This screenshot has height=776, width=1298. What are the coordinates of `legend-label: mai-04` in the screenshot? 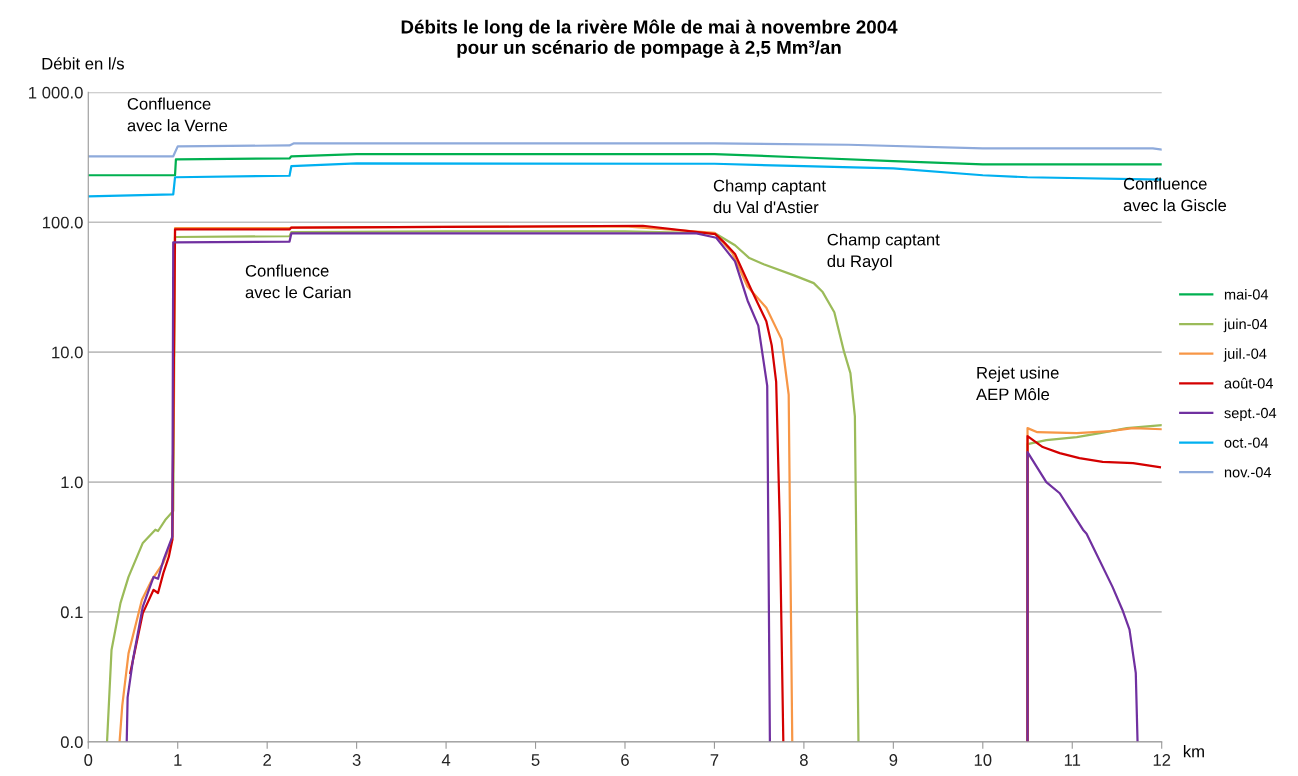 It's located at (1246, 294).